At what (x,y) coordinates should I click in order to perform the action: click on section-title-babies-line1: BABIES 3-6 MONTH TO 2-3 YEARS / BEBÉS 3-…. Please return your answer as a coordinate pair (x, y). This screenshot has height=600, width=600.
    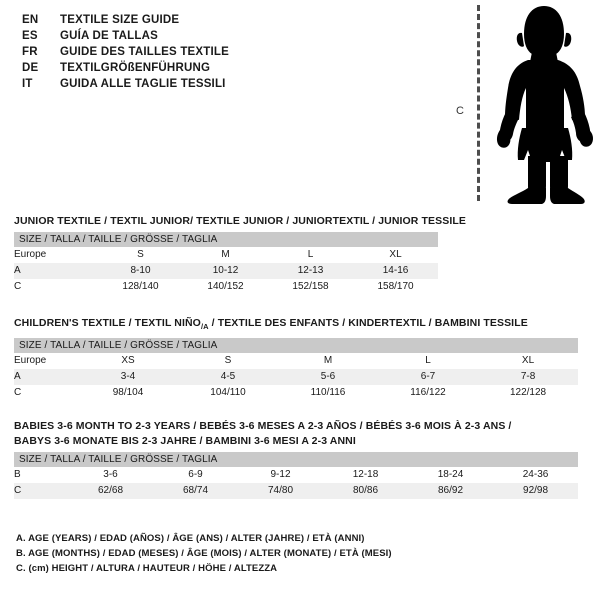
    Looking at the image, I should click on (263, 426).